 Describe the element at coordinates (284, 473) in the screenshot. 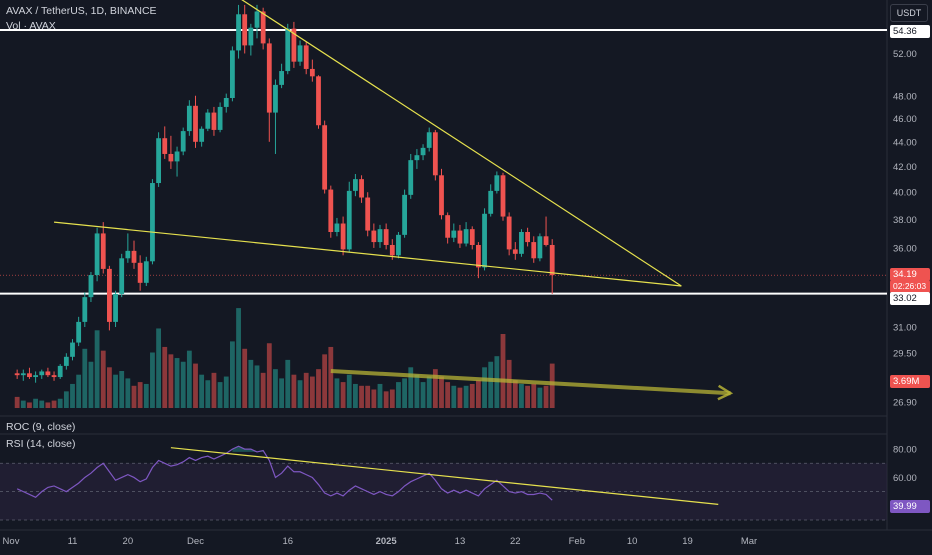

I see `rsi-line` at that location.